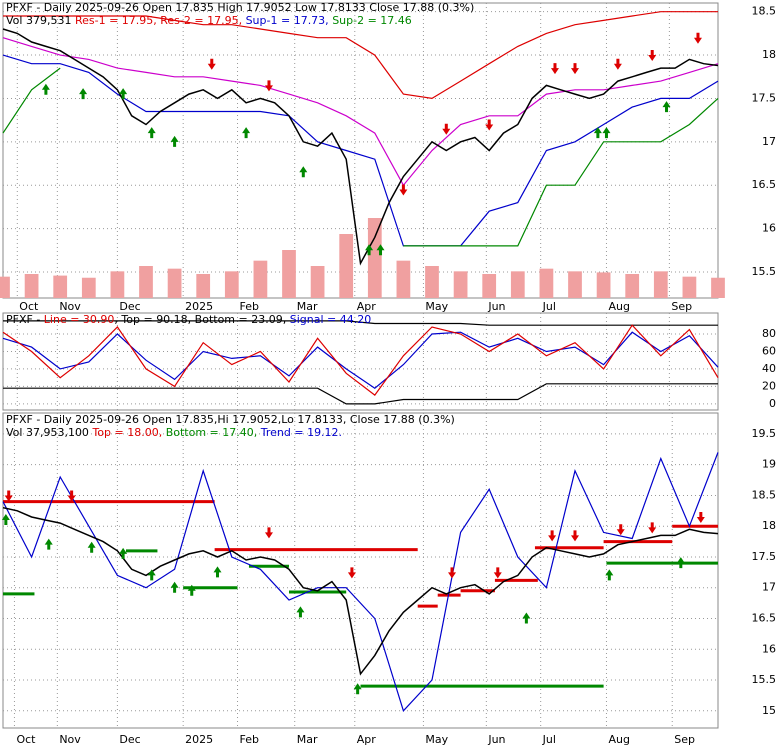 The image size is (780, 745). I want to click on y-tick-label: 15.5, so click(764, 679).